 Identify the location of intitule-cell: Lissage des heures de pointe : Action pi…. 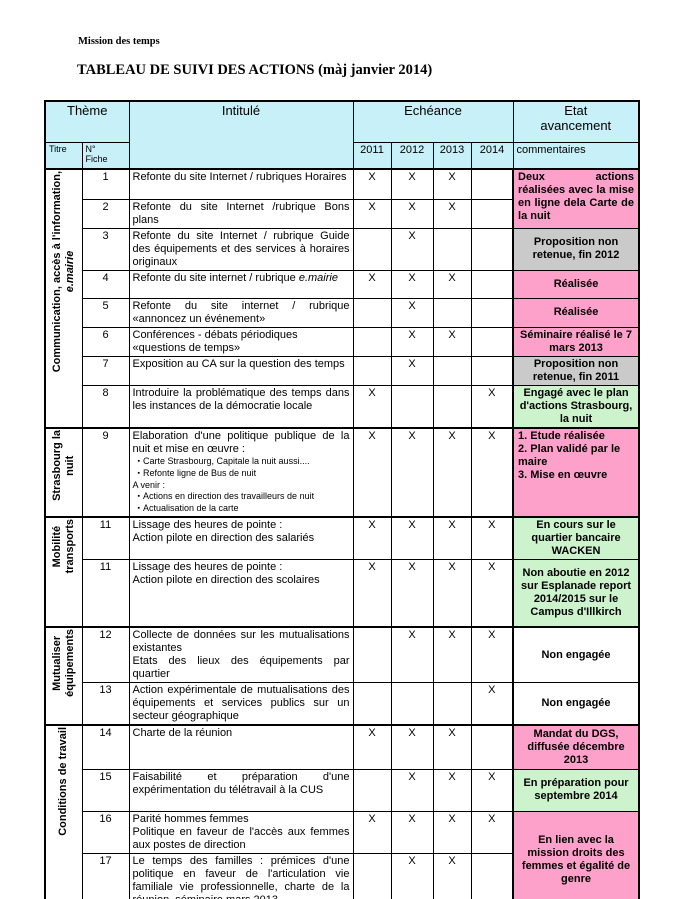
(241, 537).